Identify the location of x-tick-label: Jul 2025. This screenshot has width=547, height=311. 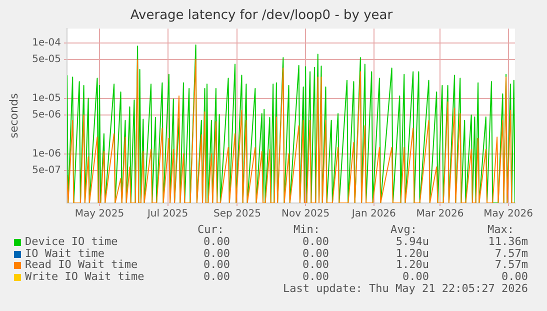
(167, 214).